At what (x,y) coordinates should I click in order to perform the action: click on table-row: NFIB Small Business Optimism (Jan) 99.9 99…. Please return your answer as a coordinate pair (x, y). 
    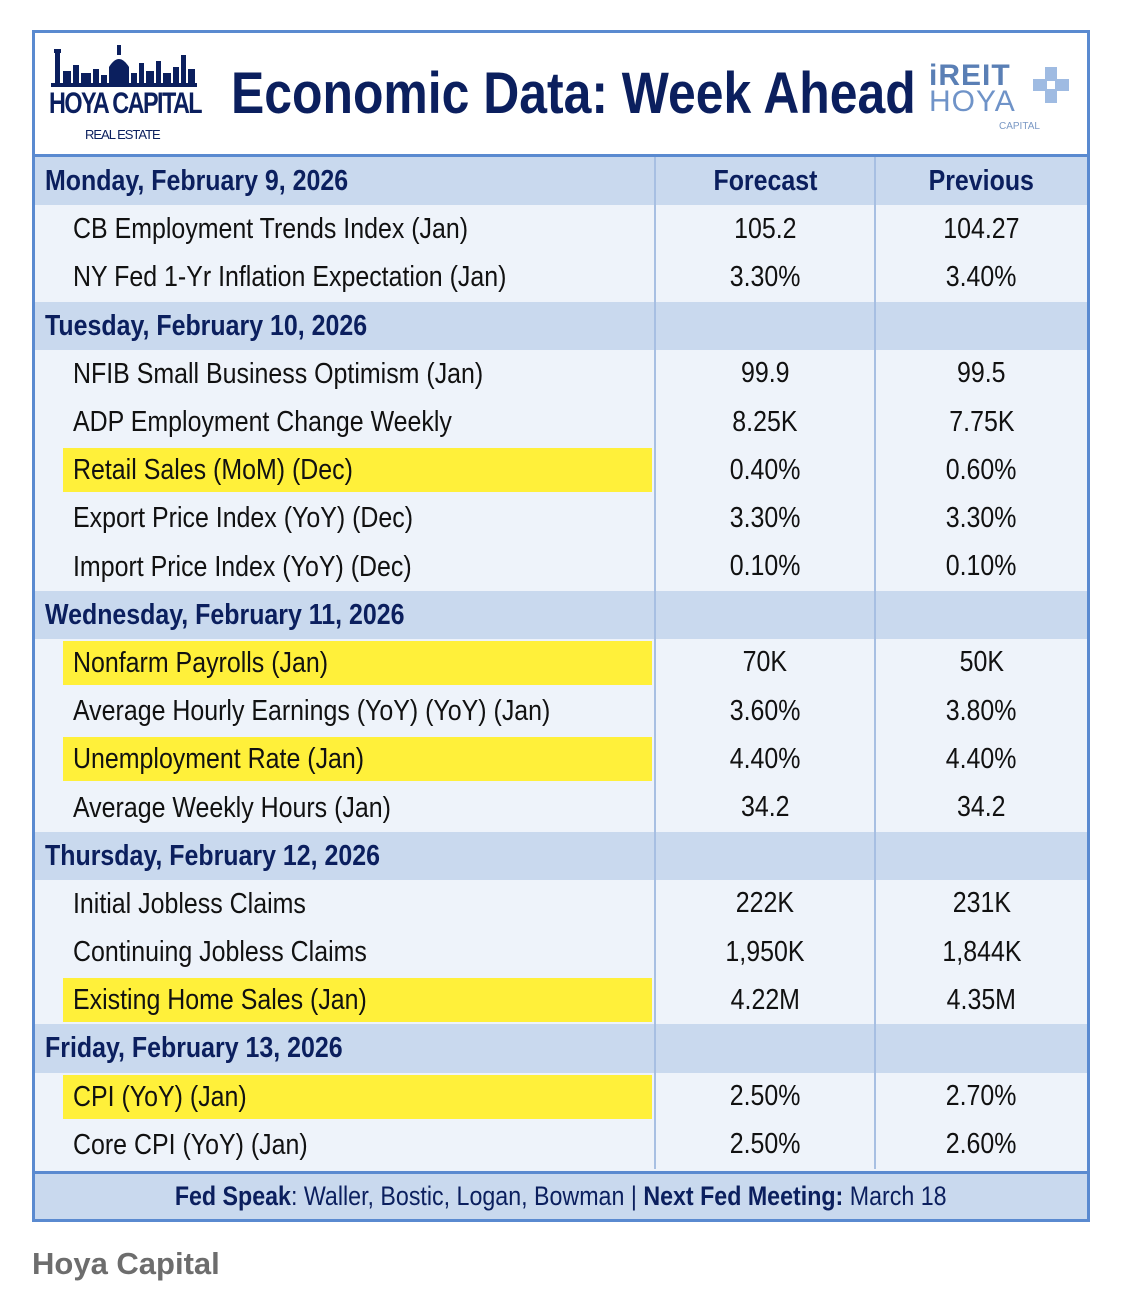
    Looking at the image, I should click on (561, 373).